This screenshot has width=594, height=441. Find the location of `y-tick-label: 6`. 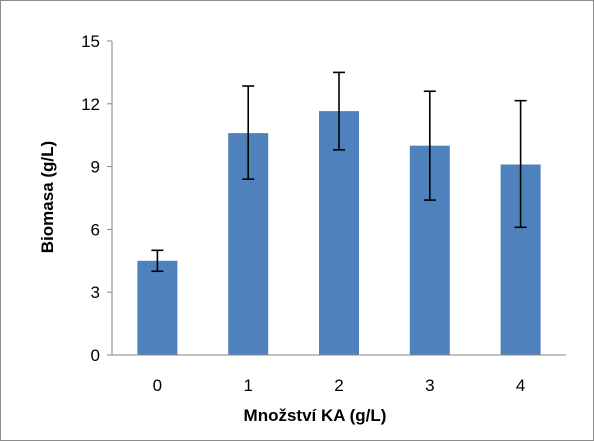

y-tick-label: 6 is located at coordinates (95, 229).